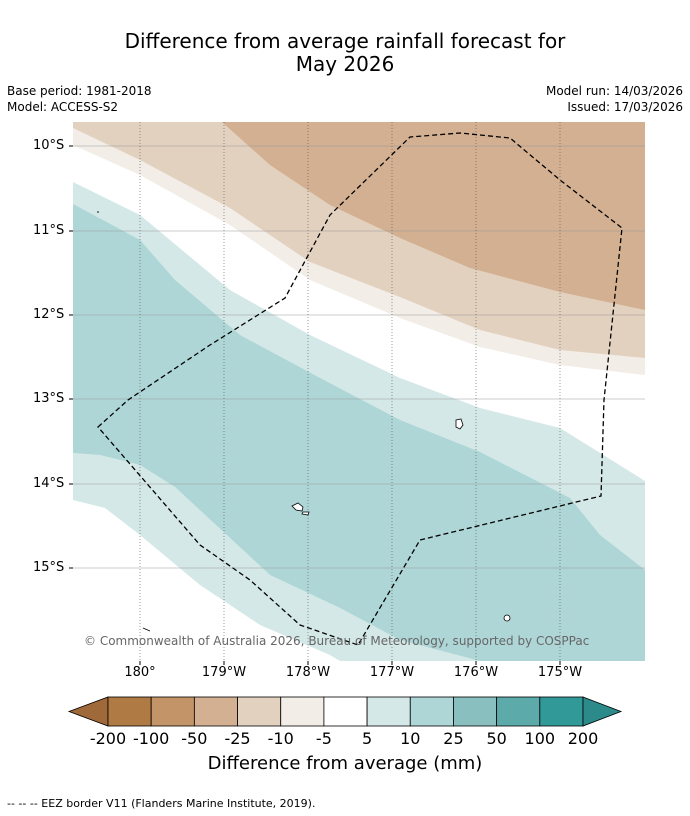 The width and height of the screenshot is (690, 816). Describe the element at coordinates (392, 672) in the screenshot. I see `lon-label-177w: 177°W` at that location.